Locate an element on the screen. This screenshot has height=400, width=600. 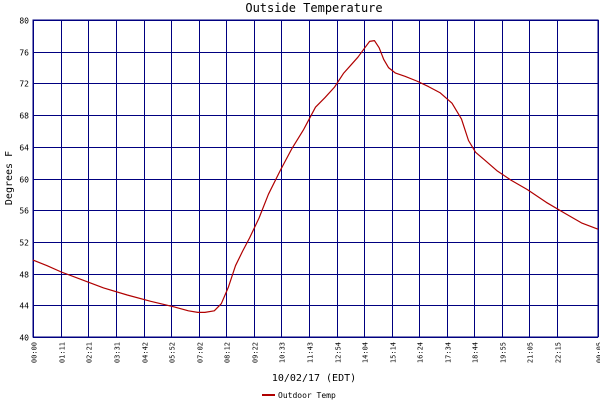
x-tick-label: 03:31 is located at coordinates (118, 352).